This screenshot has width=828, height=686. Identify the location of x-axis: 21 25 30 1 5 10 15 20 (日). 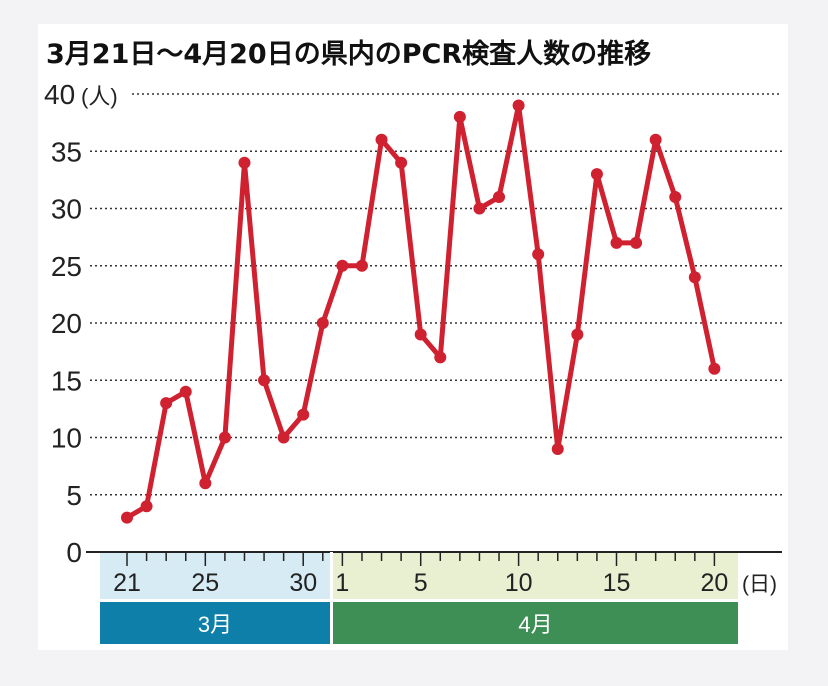
(434, 597).